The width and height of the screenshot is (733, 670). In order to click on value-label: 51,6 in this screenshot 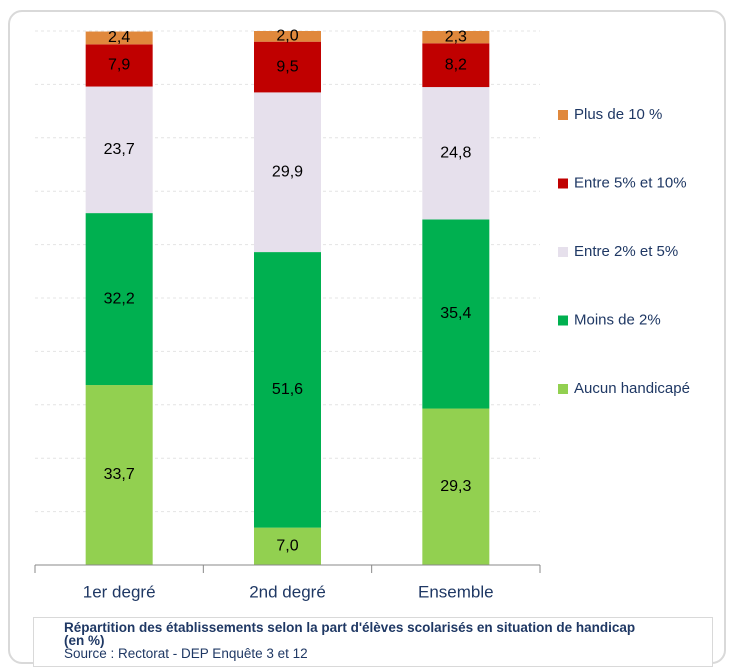, I will do `click(287, 389)`.